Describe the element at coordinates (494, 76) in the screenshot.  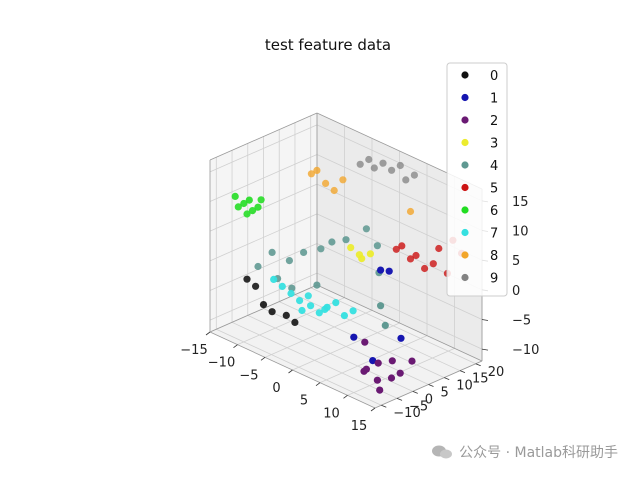
I see `legend-label-0: 0` at that location.